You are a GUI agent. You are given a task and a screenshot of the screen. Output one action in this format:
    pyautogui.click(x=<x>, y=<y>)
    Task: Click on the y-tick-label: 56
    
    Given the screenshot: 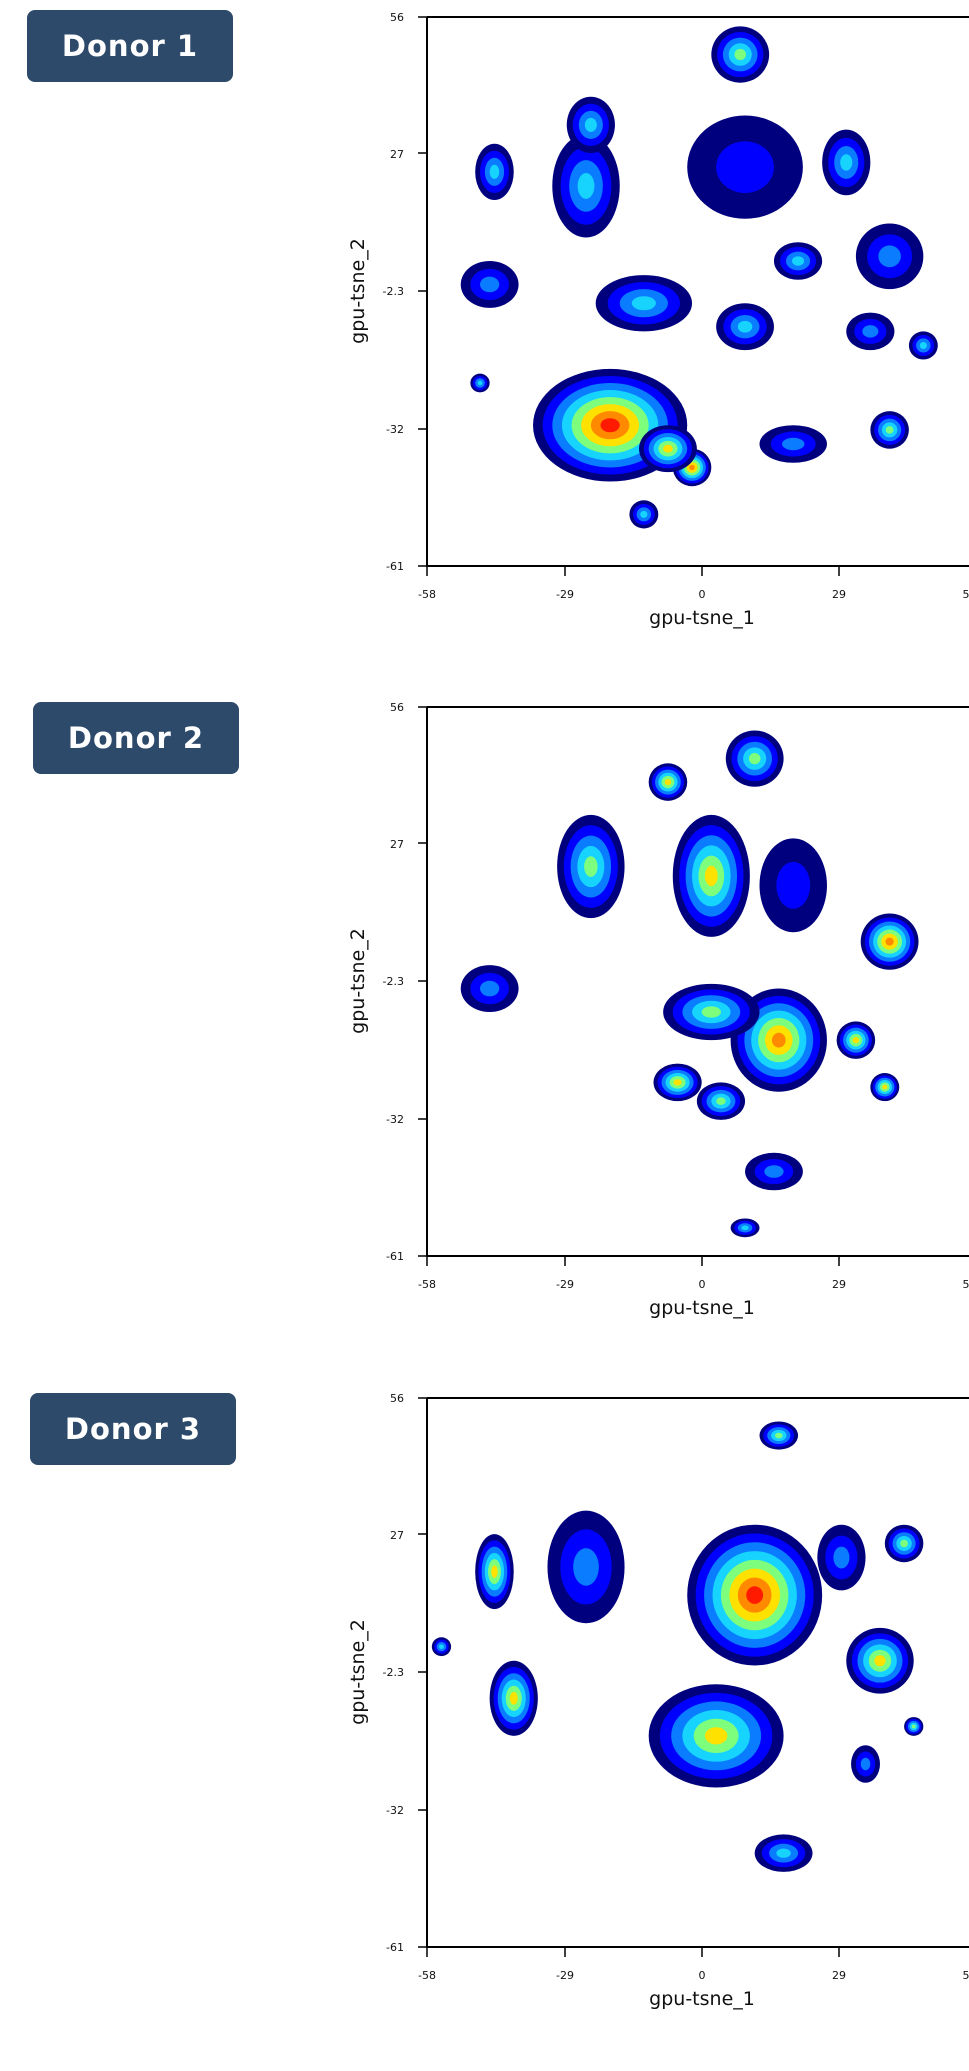 What is the action you would take?
    pyautogui.click(x=397, y=707)
    